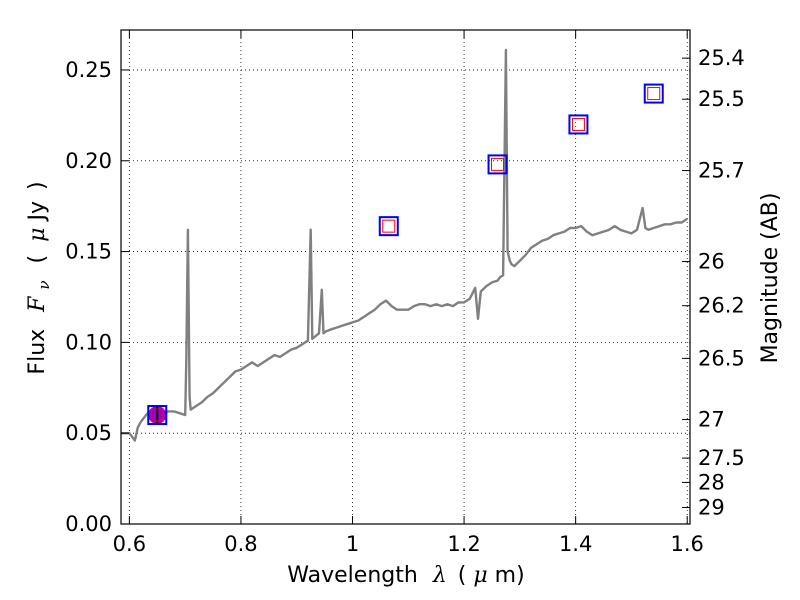 This screenshot has width=800, height=600. Describe the element at coordinates (721, 171) in the screenshot. I see `y2-tick-label: 25.7` at that location.